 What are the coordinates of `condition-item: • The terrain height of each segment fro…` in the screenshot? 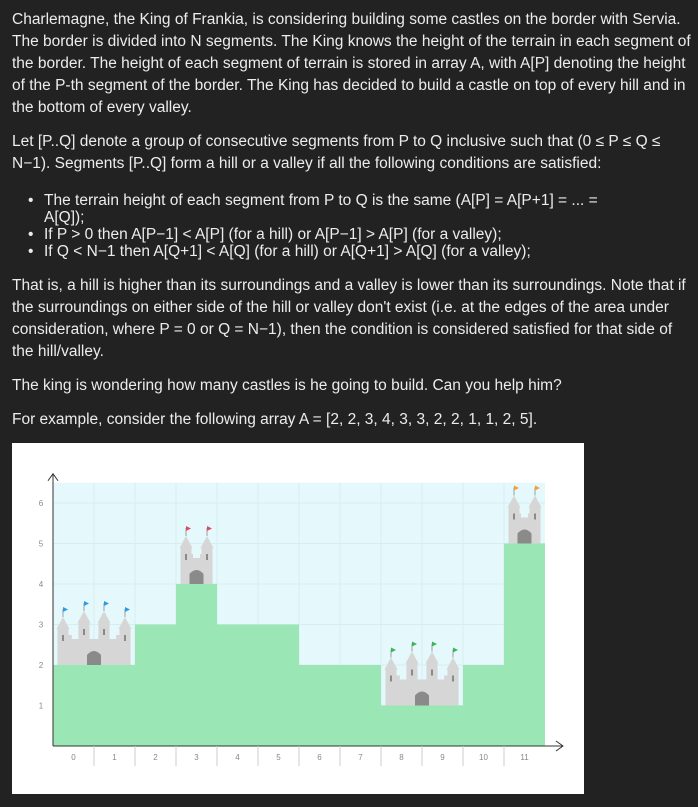 It's located at (313, 201).